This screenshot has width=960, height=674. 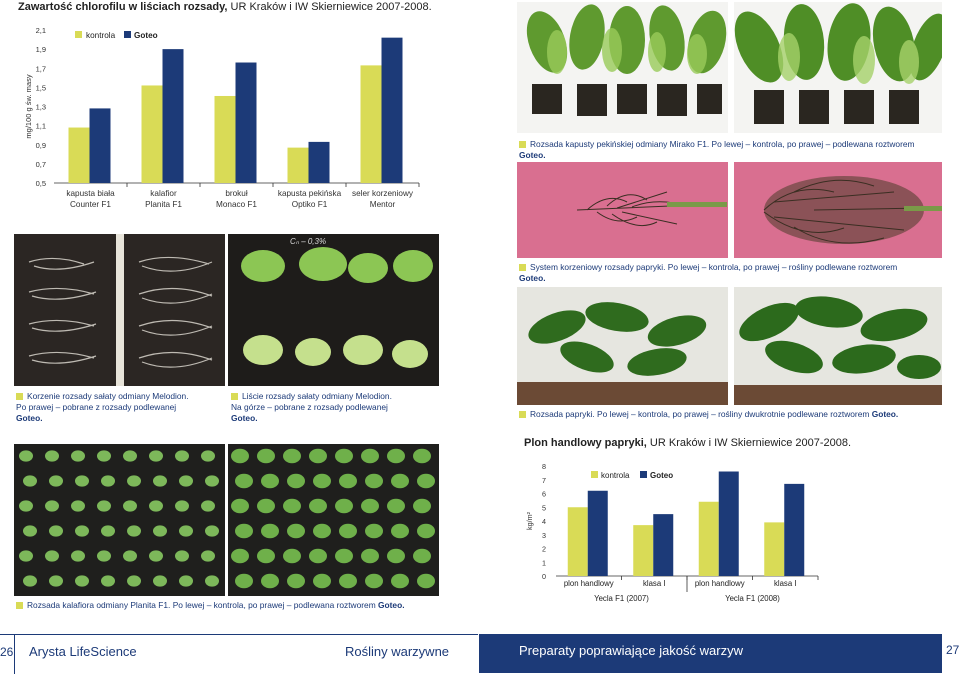 I want to click on y-tick-label: 4, so click(x=544, y=521).